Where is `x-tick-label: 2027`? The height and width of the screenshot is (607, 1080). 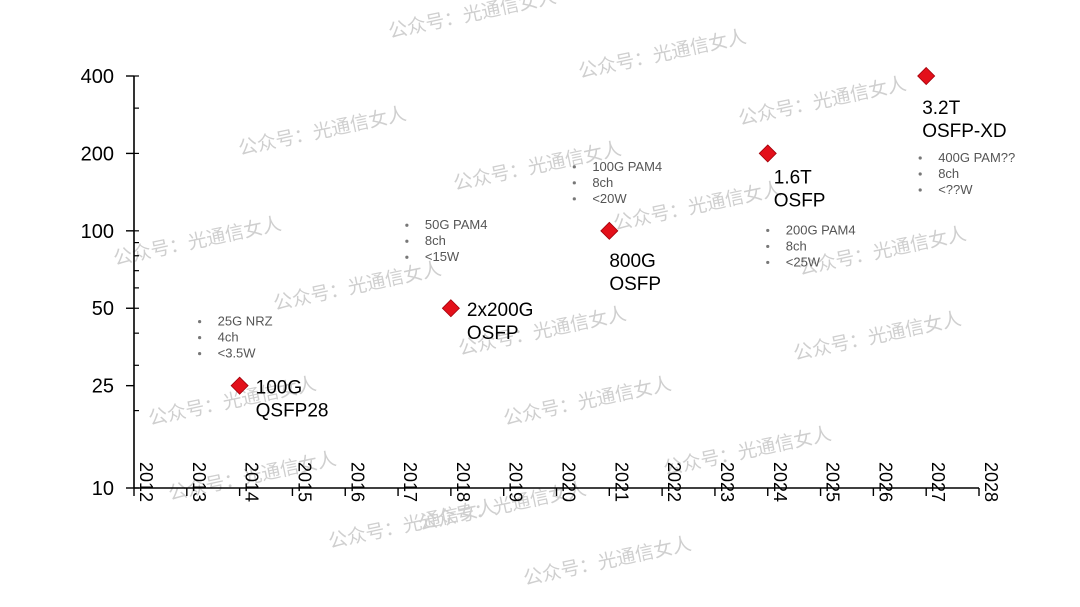
x-tick-label: 2027 is located at coordinates (938, 482).